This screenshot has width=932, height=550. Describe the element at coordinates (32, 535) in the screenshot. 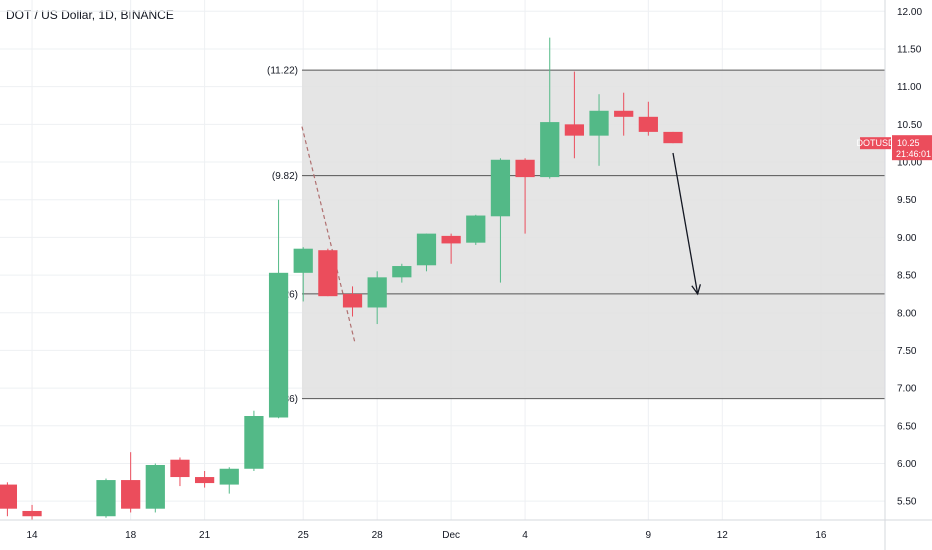

I see `x-tick-label: 14` at that location.